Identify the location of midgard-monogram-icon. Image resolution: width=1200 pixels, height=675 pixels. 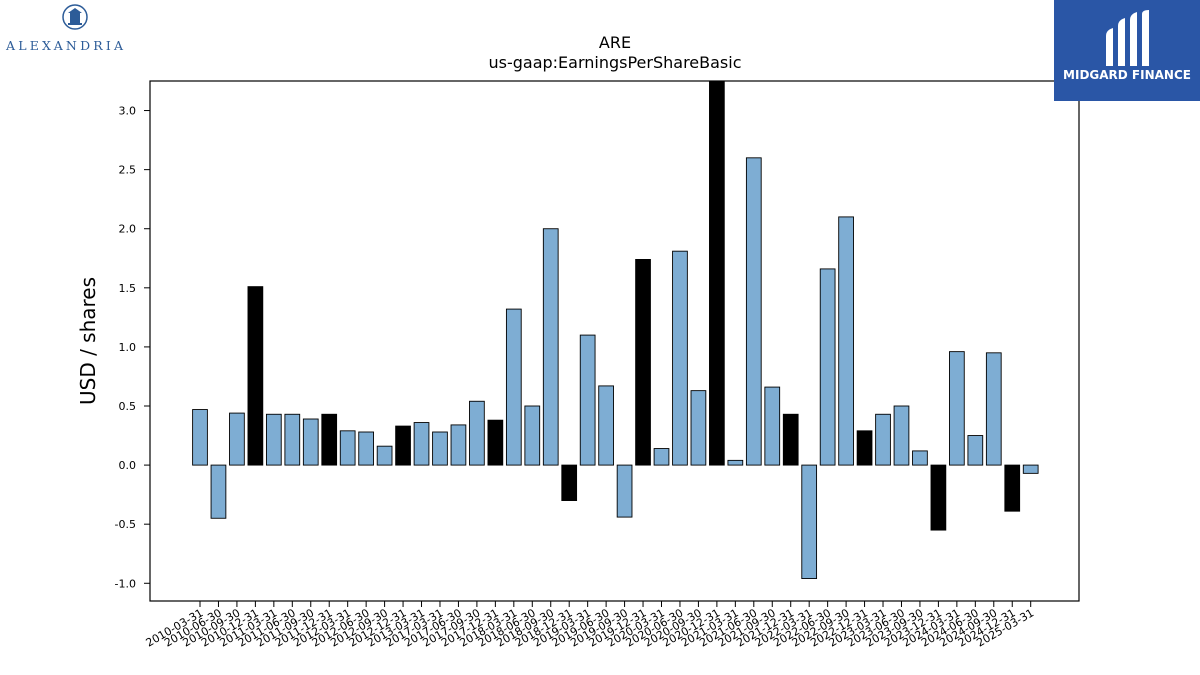
(1127, 38).